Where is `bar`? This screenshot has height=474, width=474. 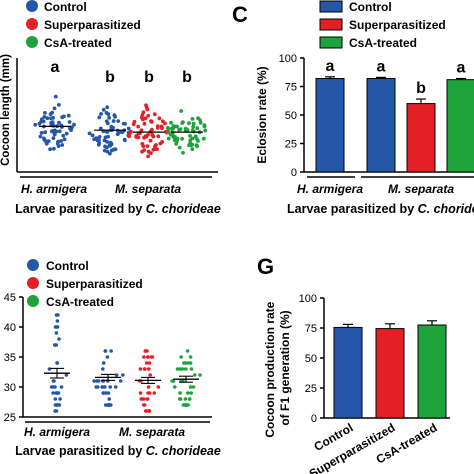
bar is located at coordinates (432, 371).